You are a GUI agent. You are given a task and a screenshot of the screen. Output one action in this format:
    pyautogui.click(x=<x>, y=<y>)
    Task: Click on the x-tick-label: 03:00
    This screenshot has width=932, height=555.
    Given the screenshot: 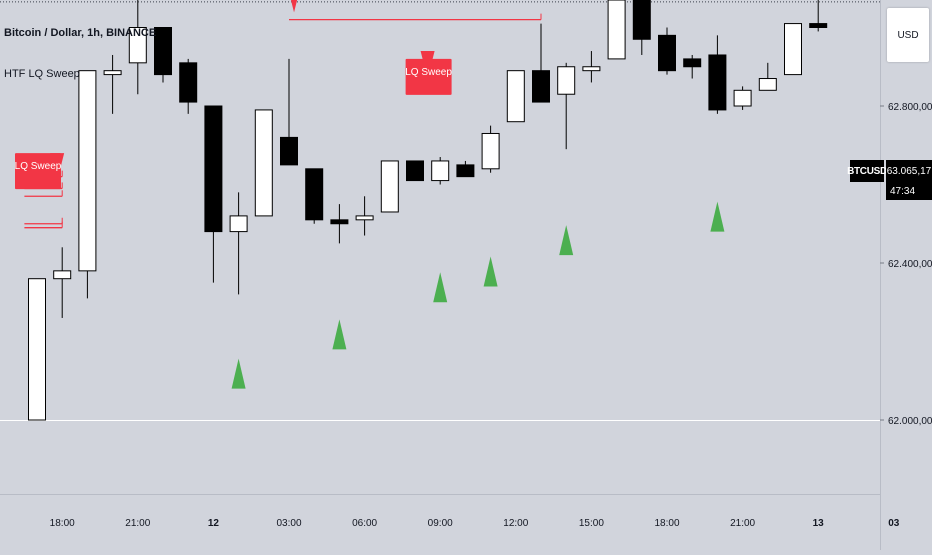 What is the action you would take?
    pyautogui.click(x=288, y=523)
    